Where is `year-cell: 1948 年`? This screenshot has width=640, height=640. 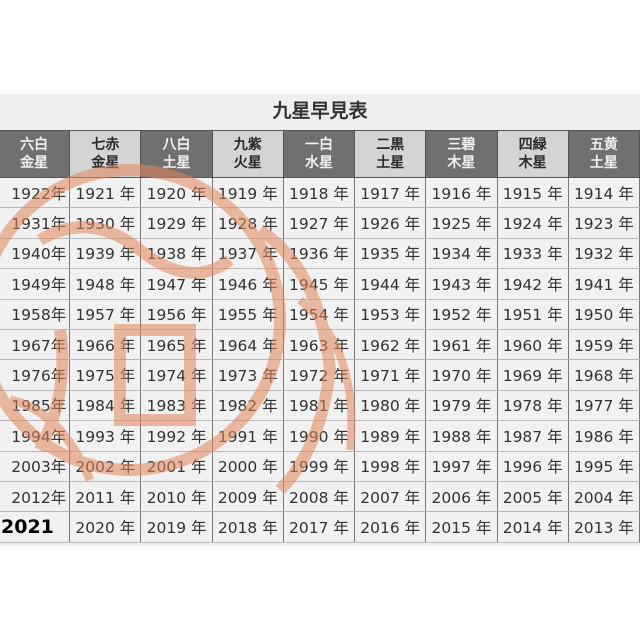
year-cell: 1948 年 is located at coordinates (105, 284).